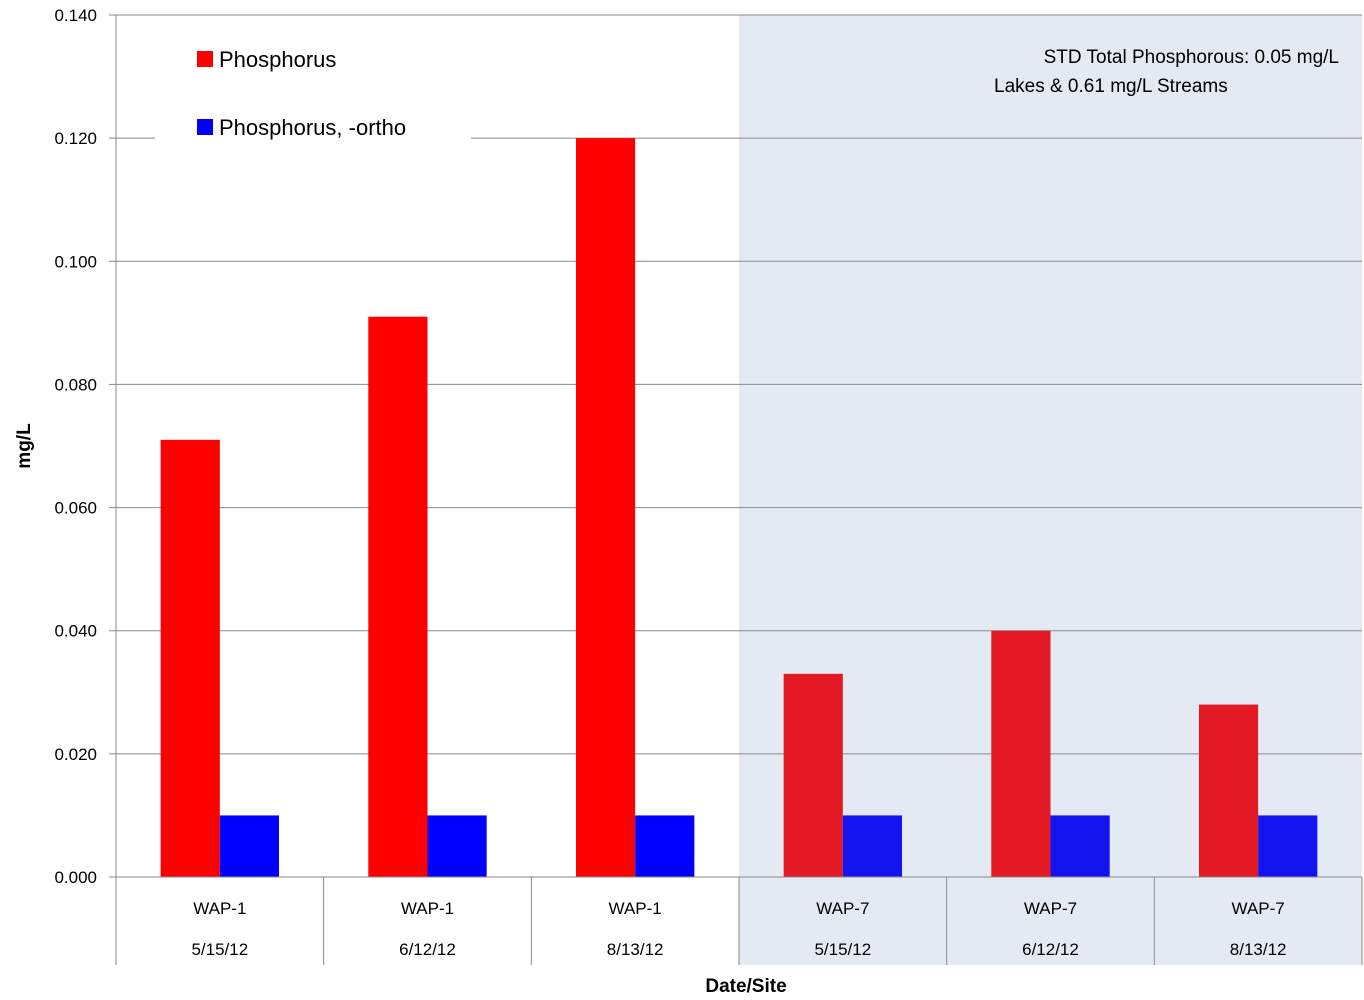 This screenshot has height=1000, width=1364. What do you see at coordinates (313, 96) in the screenshot?
I see `legend: Phosphorus Phosphorus, -ortho` at bounding box center [313, 96].